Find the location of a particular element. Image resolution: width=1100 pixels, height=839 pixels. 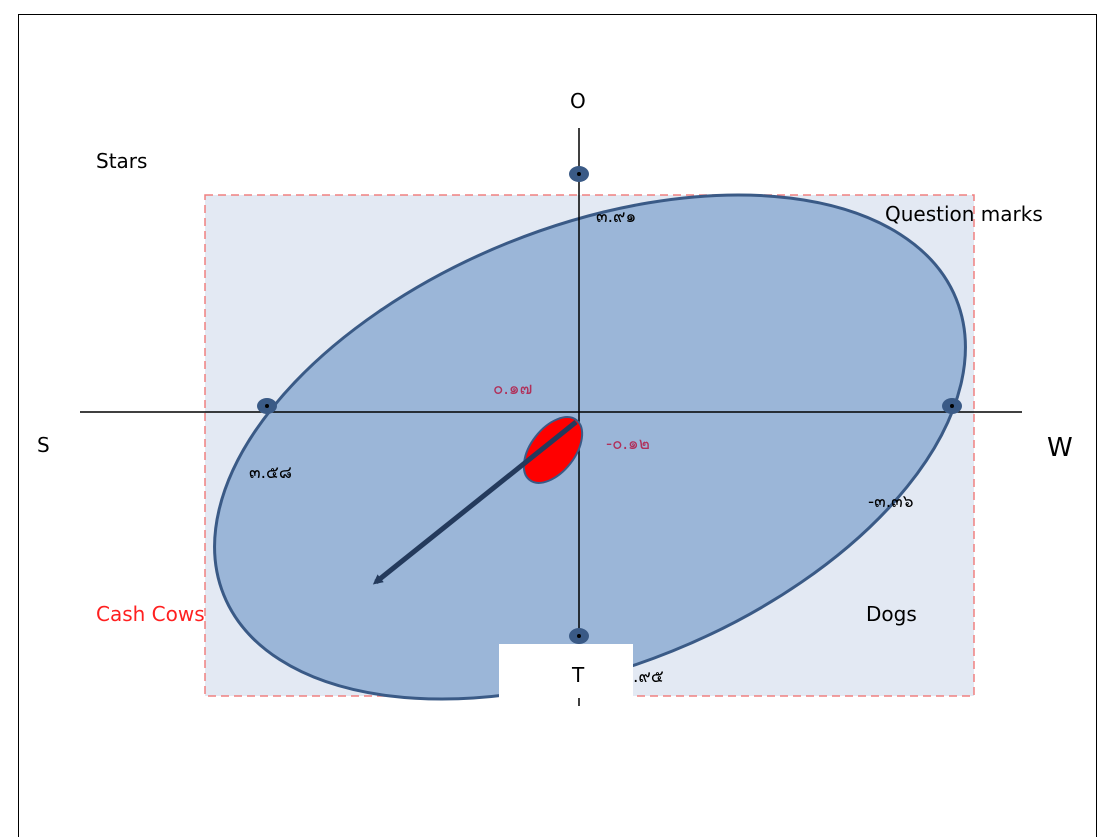

axis-point-bottom is located at coordinates (579, 636).